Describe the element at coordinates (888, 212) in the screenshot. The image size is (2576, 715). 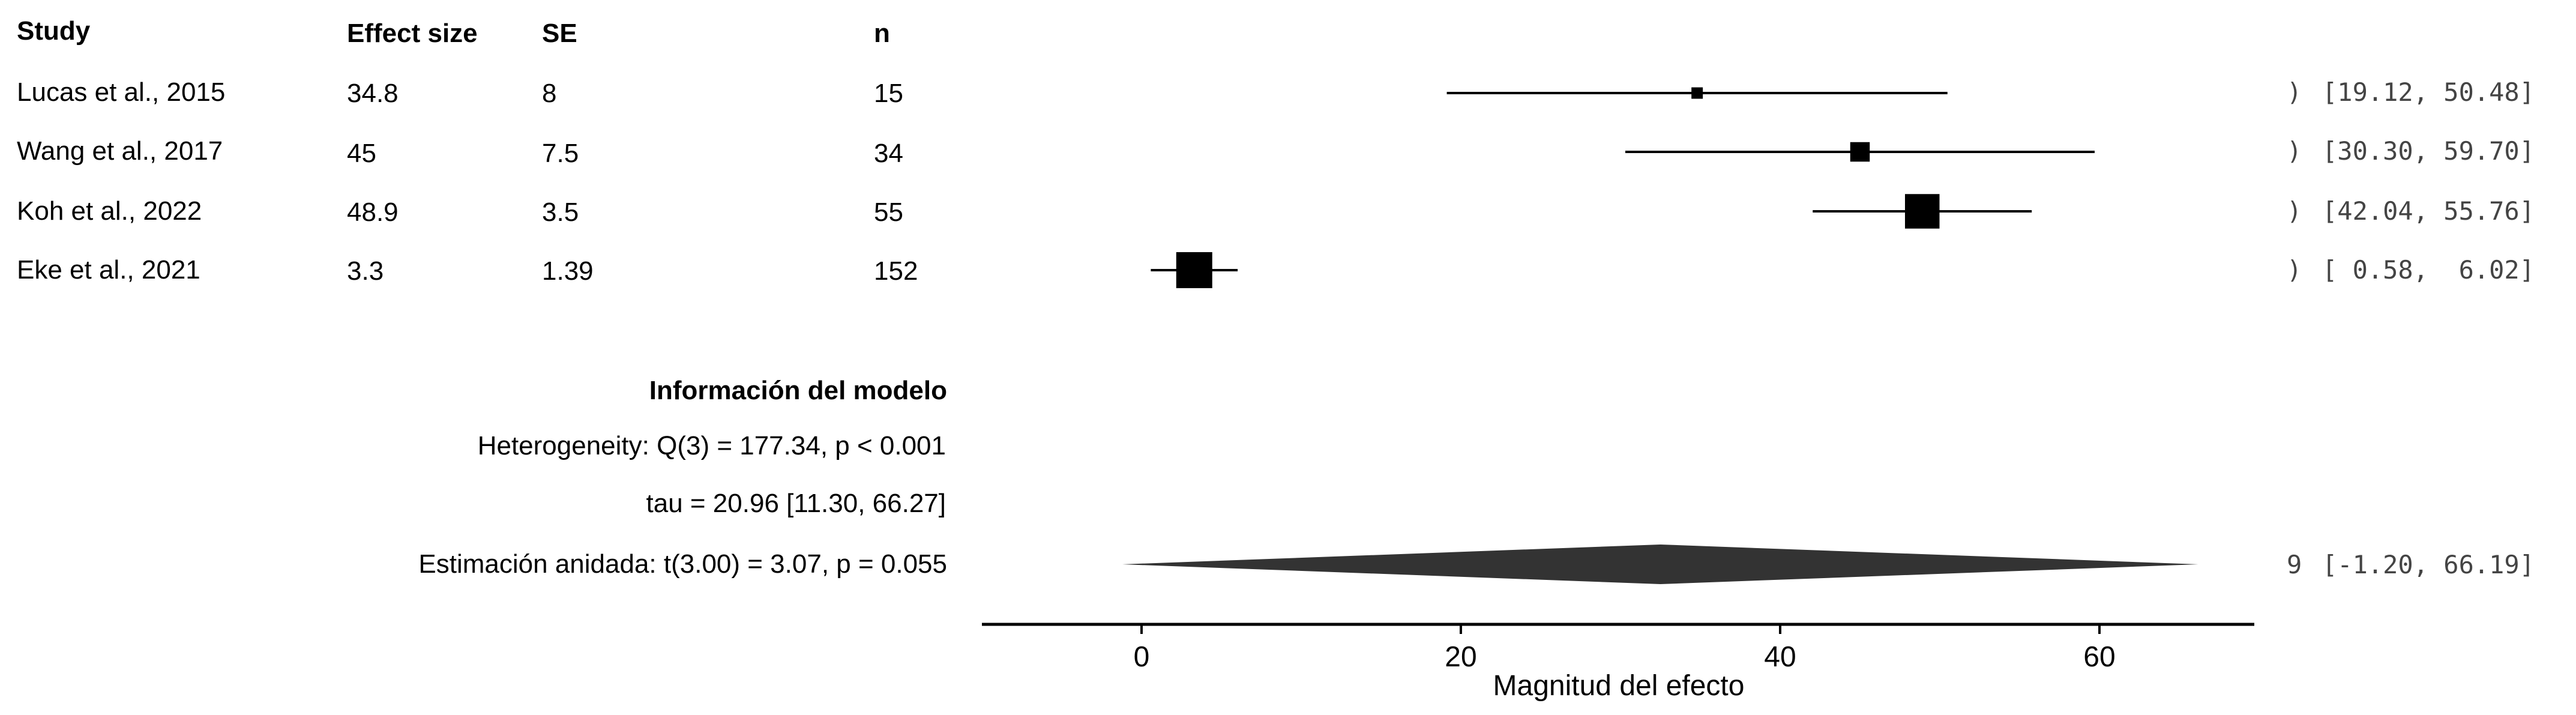
I see `study-n: 55` at that location.